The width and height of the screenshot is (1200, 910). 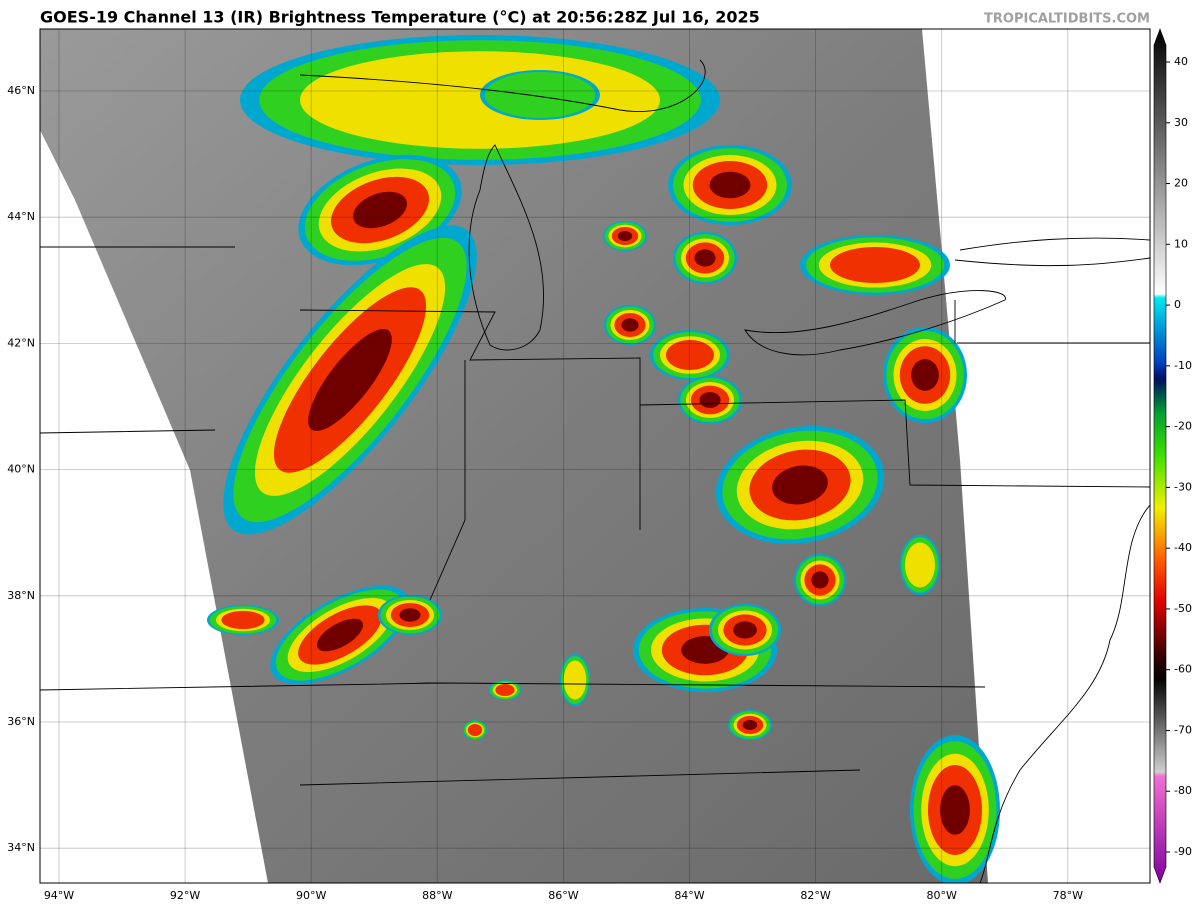 I want to click on colorbar-label: -10, so click(x=1183, y=365).